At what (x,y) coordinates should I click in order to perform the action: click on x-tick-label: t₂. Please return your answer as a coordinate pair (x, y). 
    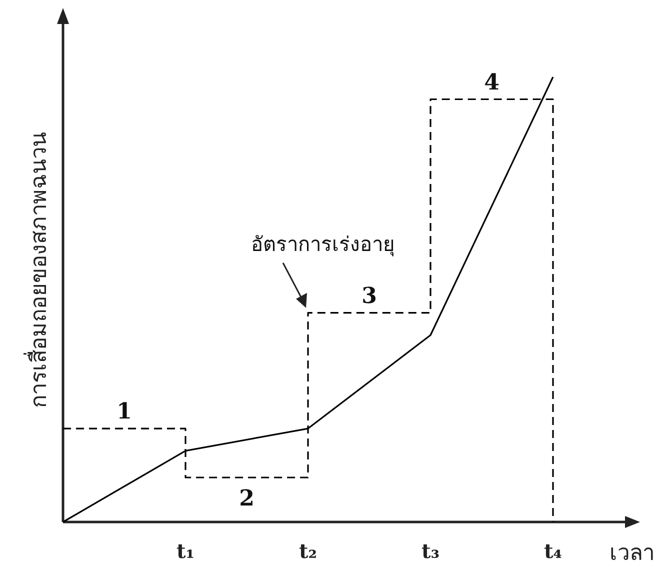
    Looking at the image, I should click on (308, 551).